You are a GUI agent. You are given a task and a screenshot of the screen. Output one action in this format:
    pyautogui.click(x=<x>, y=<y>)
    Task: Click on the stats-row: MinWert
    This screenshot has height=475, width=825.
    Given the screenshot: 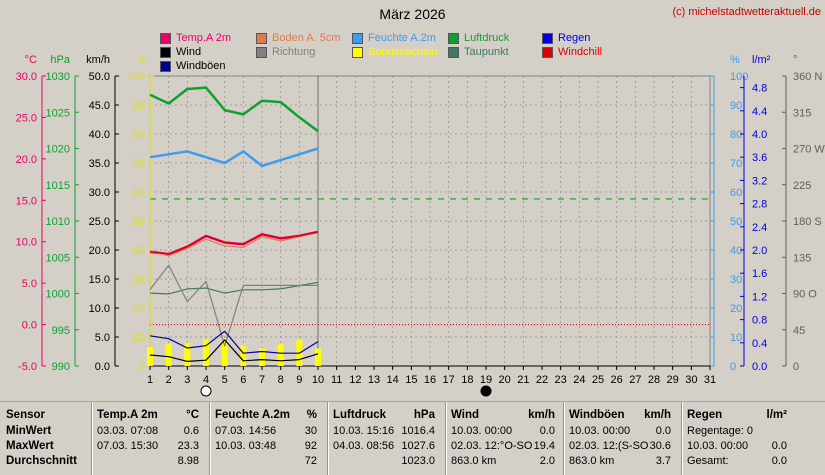 What is the action you would take?
    pyautogui.click(x=47, y=431)
    